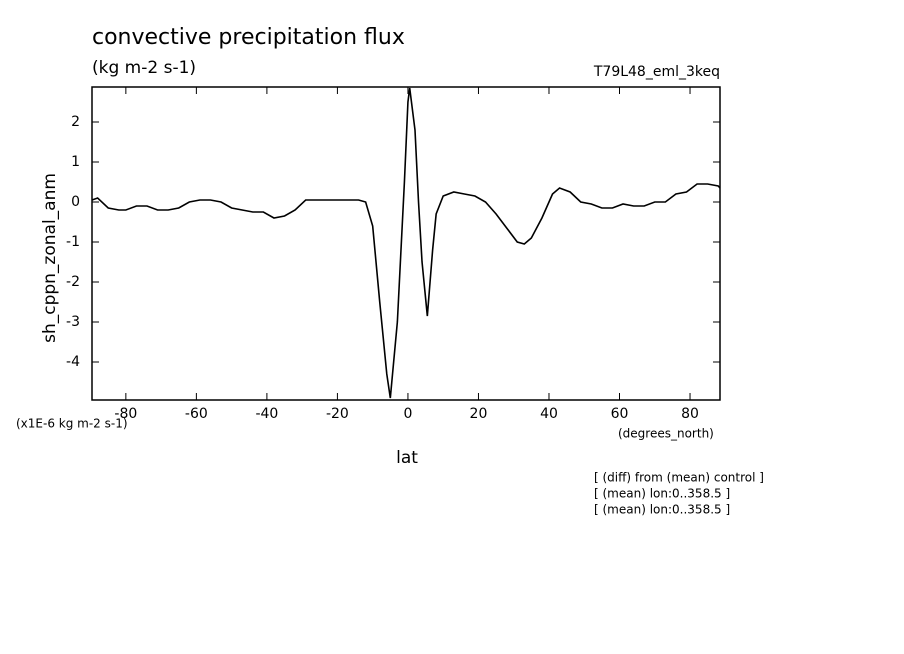 The image size is (904, 654). Describe the element at coordinates (248, 37) in the screenshot. I see `chart-title: convective precipitation flux` at that location.